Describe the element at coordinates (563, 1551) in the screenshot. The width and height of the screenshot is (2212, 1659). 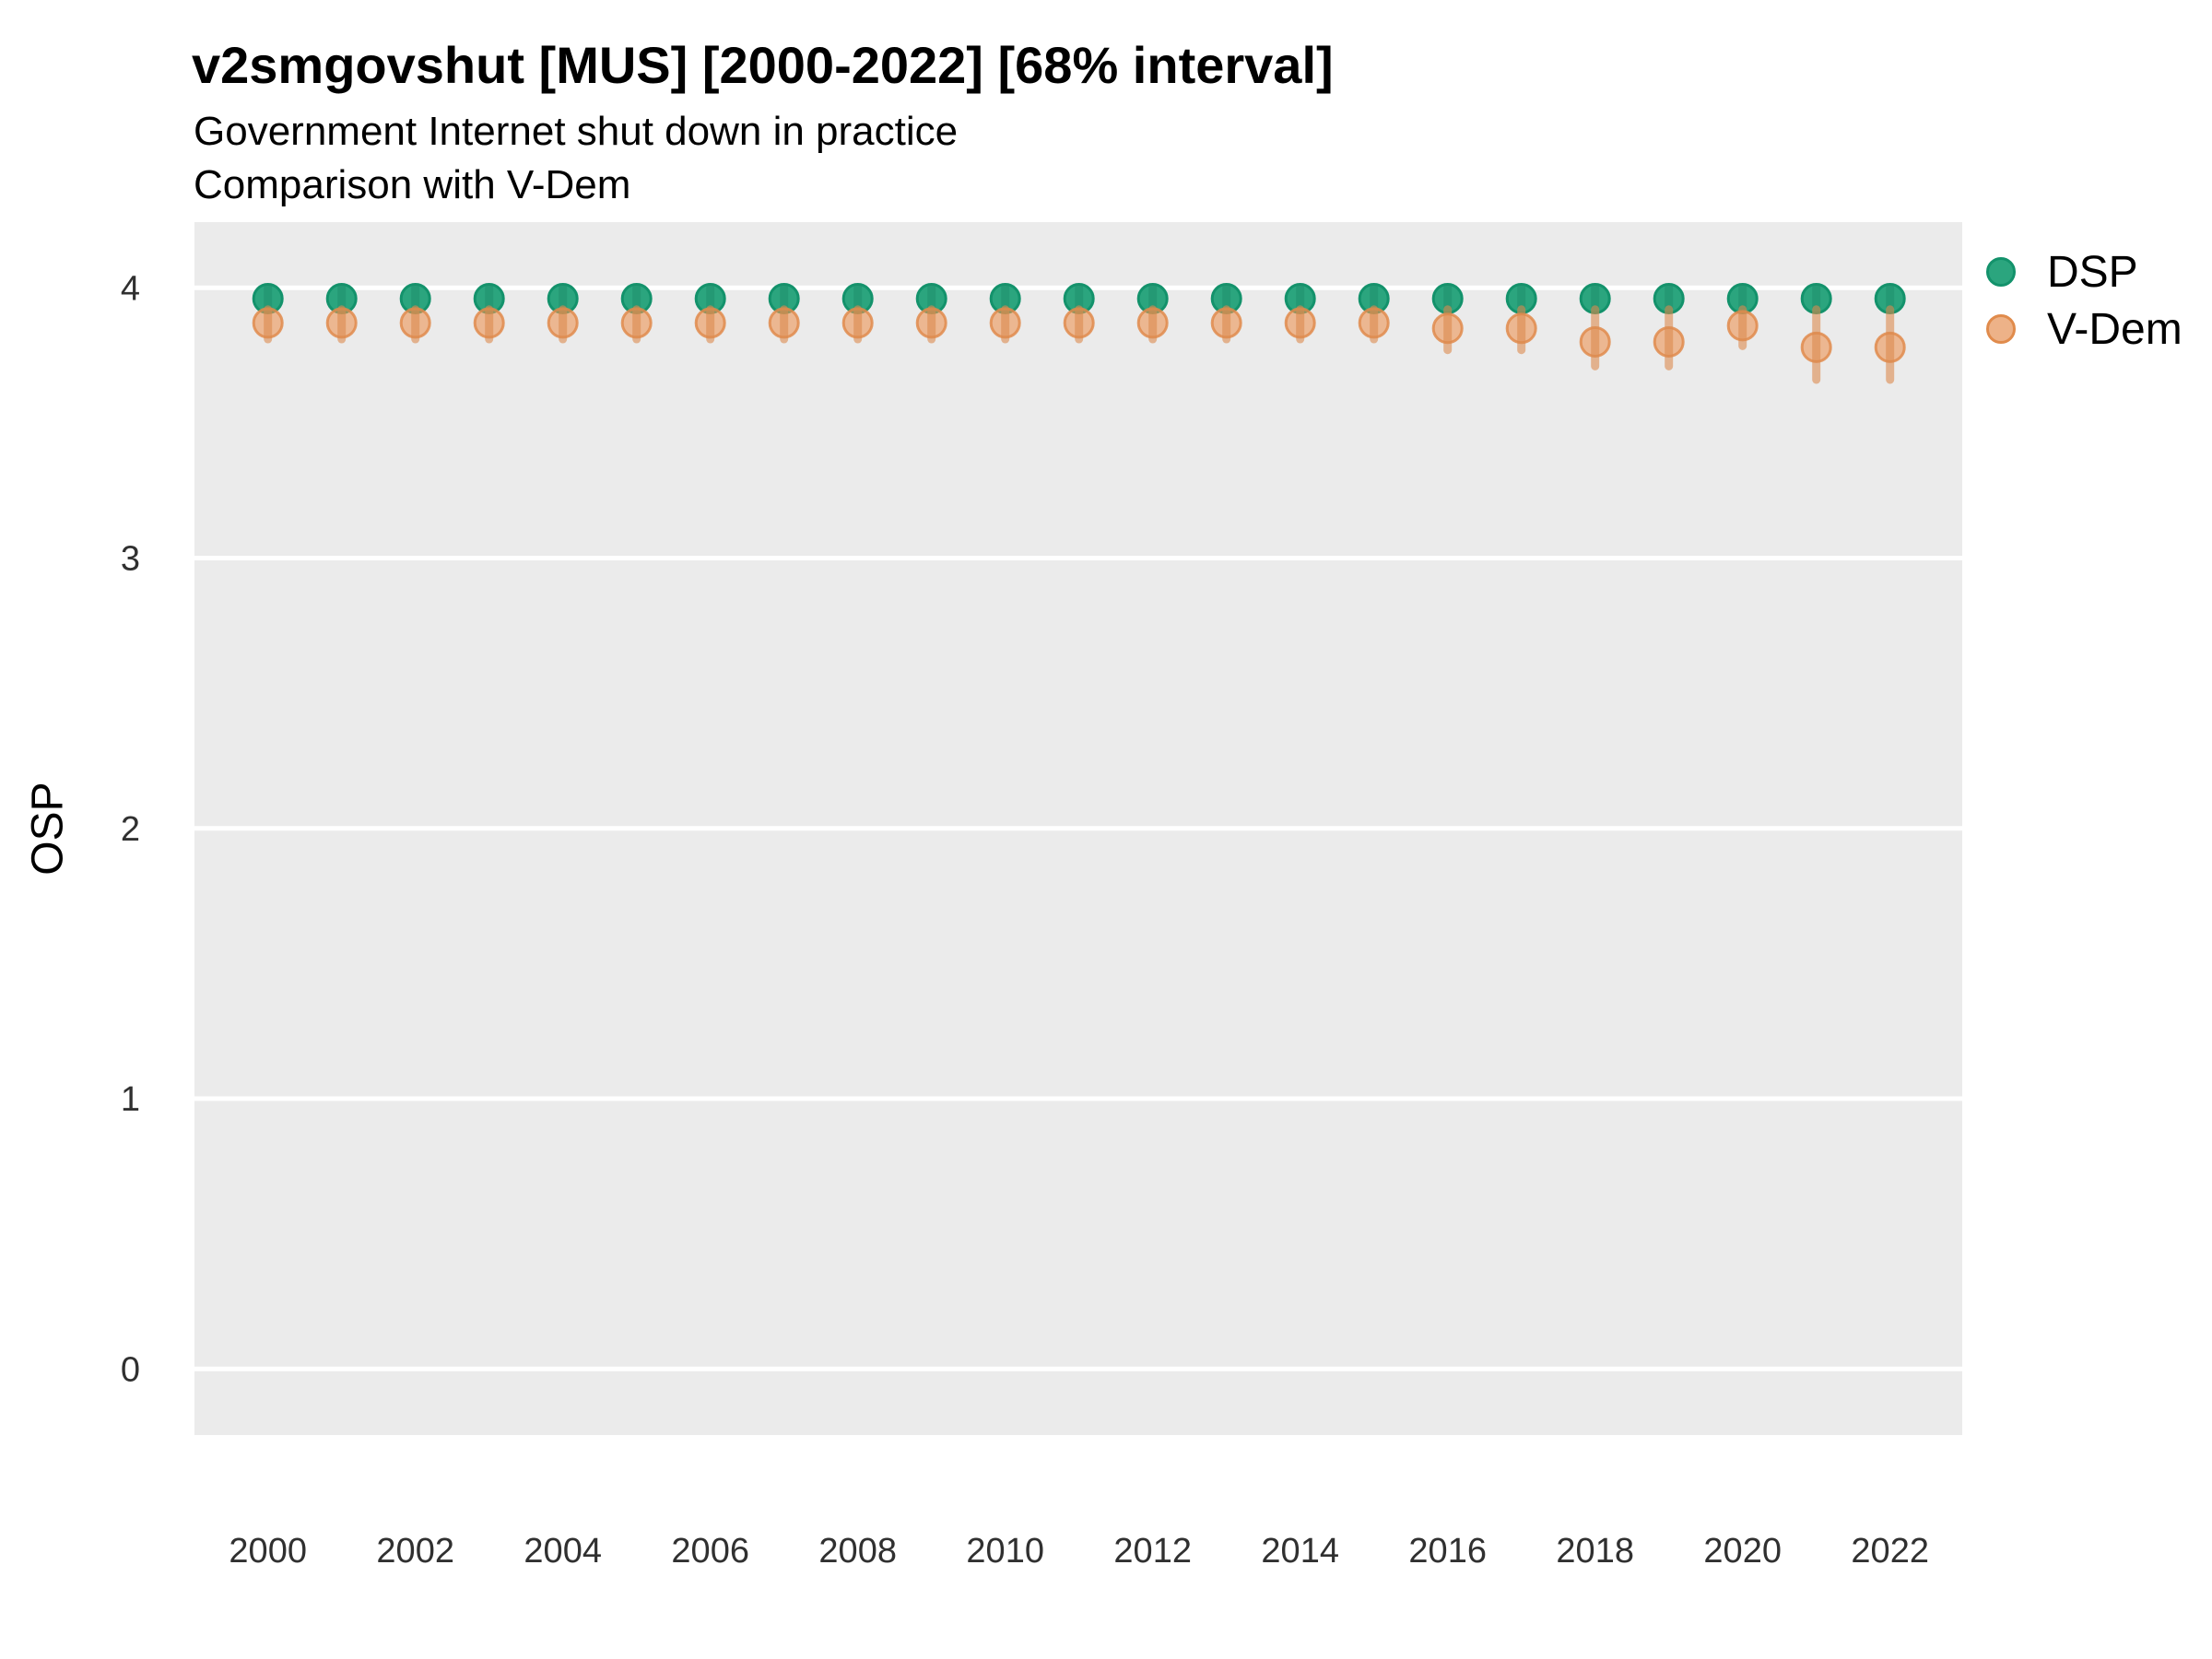
I see `x-tick-label-2004: 2004` at that location.